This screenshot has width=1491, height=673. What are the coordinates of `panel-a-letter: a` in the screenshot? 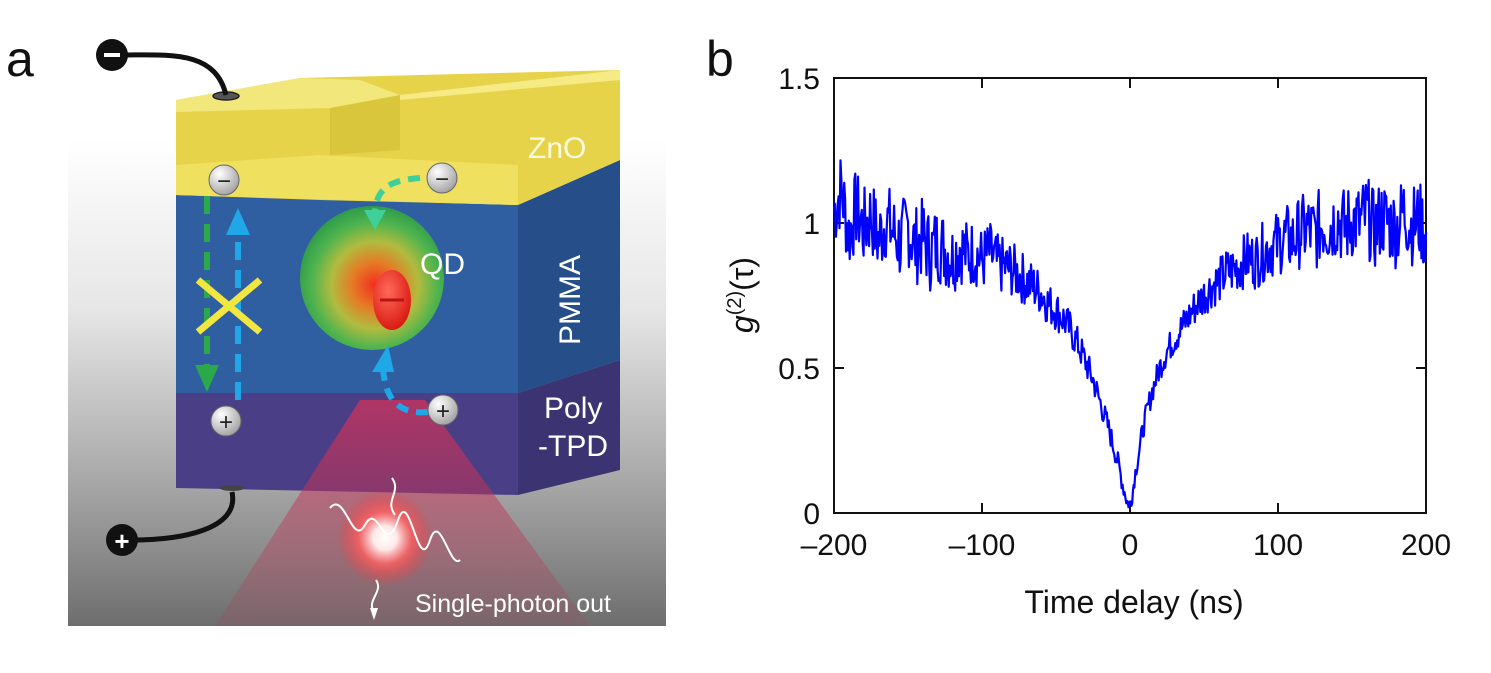 It's located at (20, 59).